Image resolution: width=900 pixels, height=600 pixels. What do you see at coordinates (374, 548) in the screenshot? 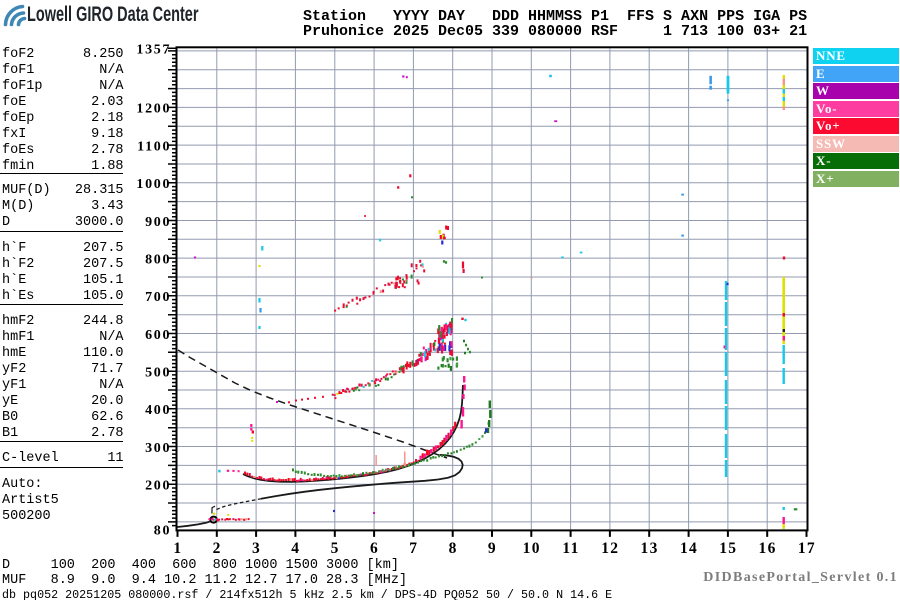
I see `svg-text: 6` at bounding box center [374, 548].